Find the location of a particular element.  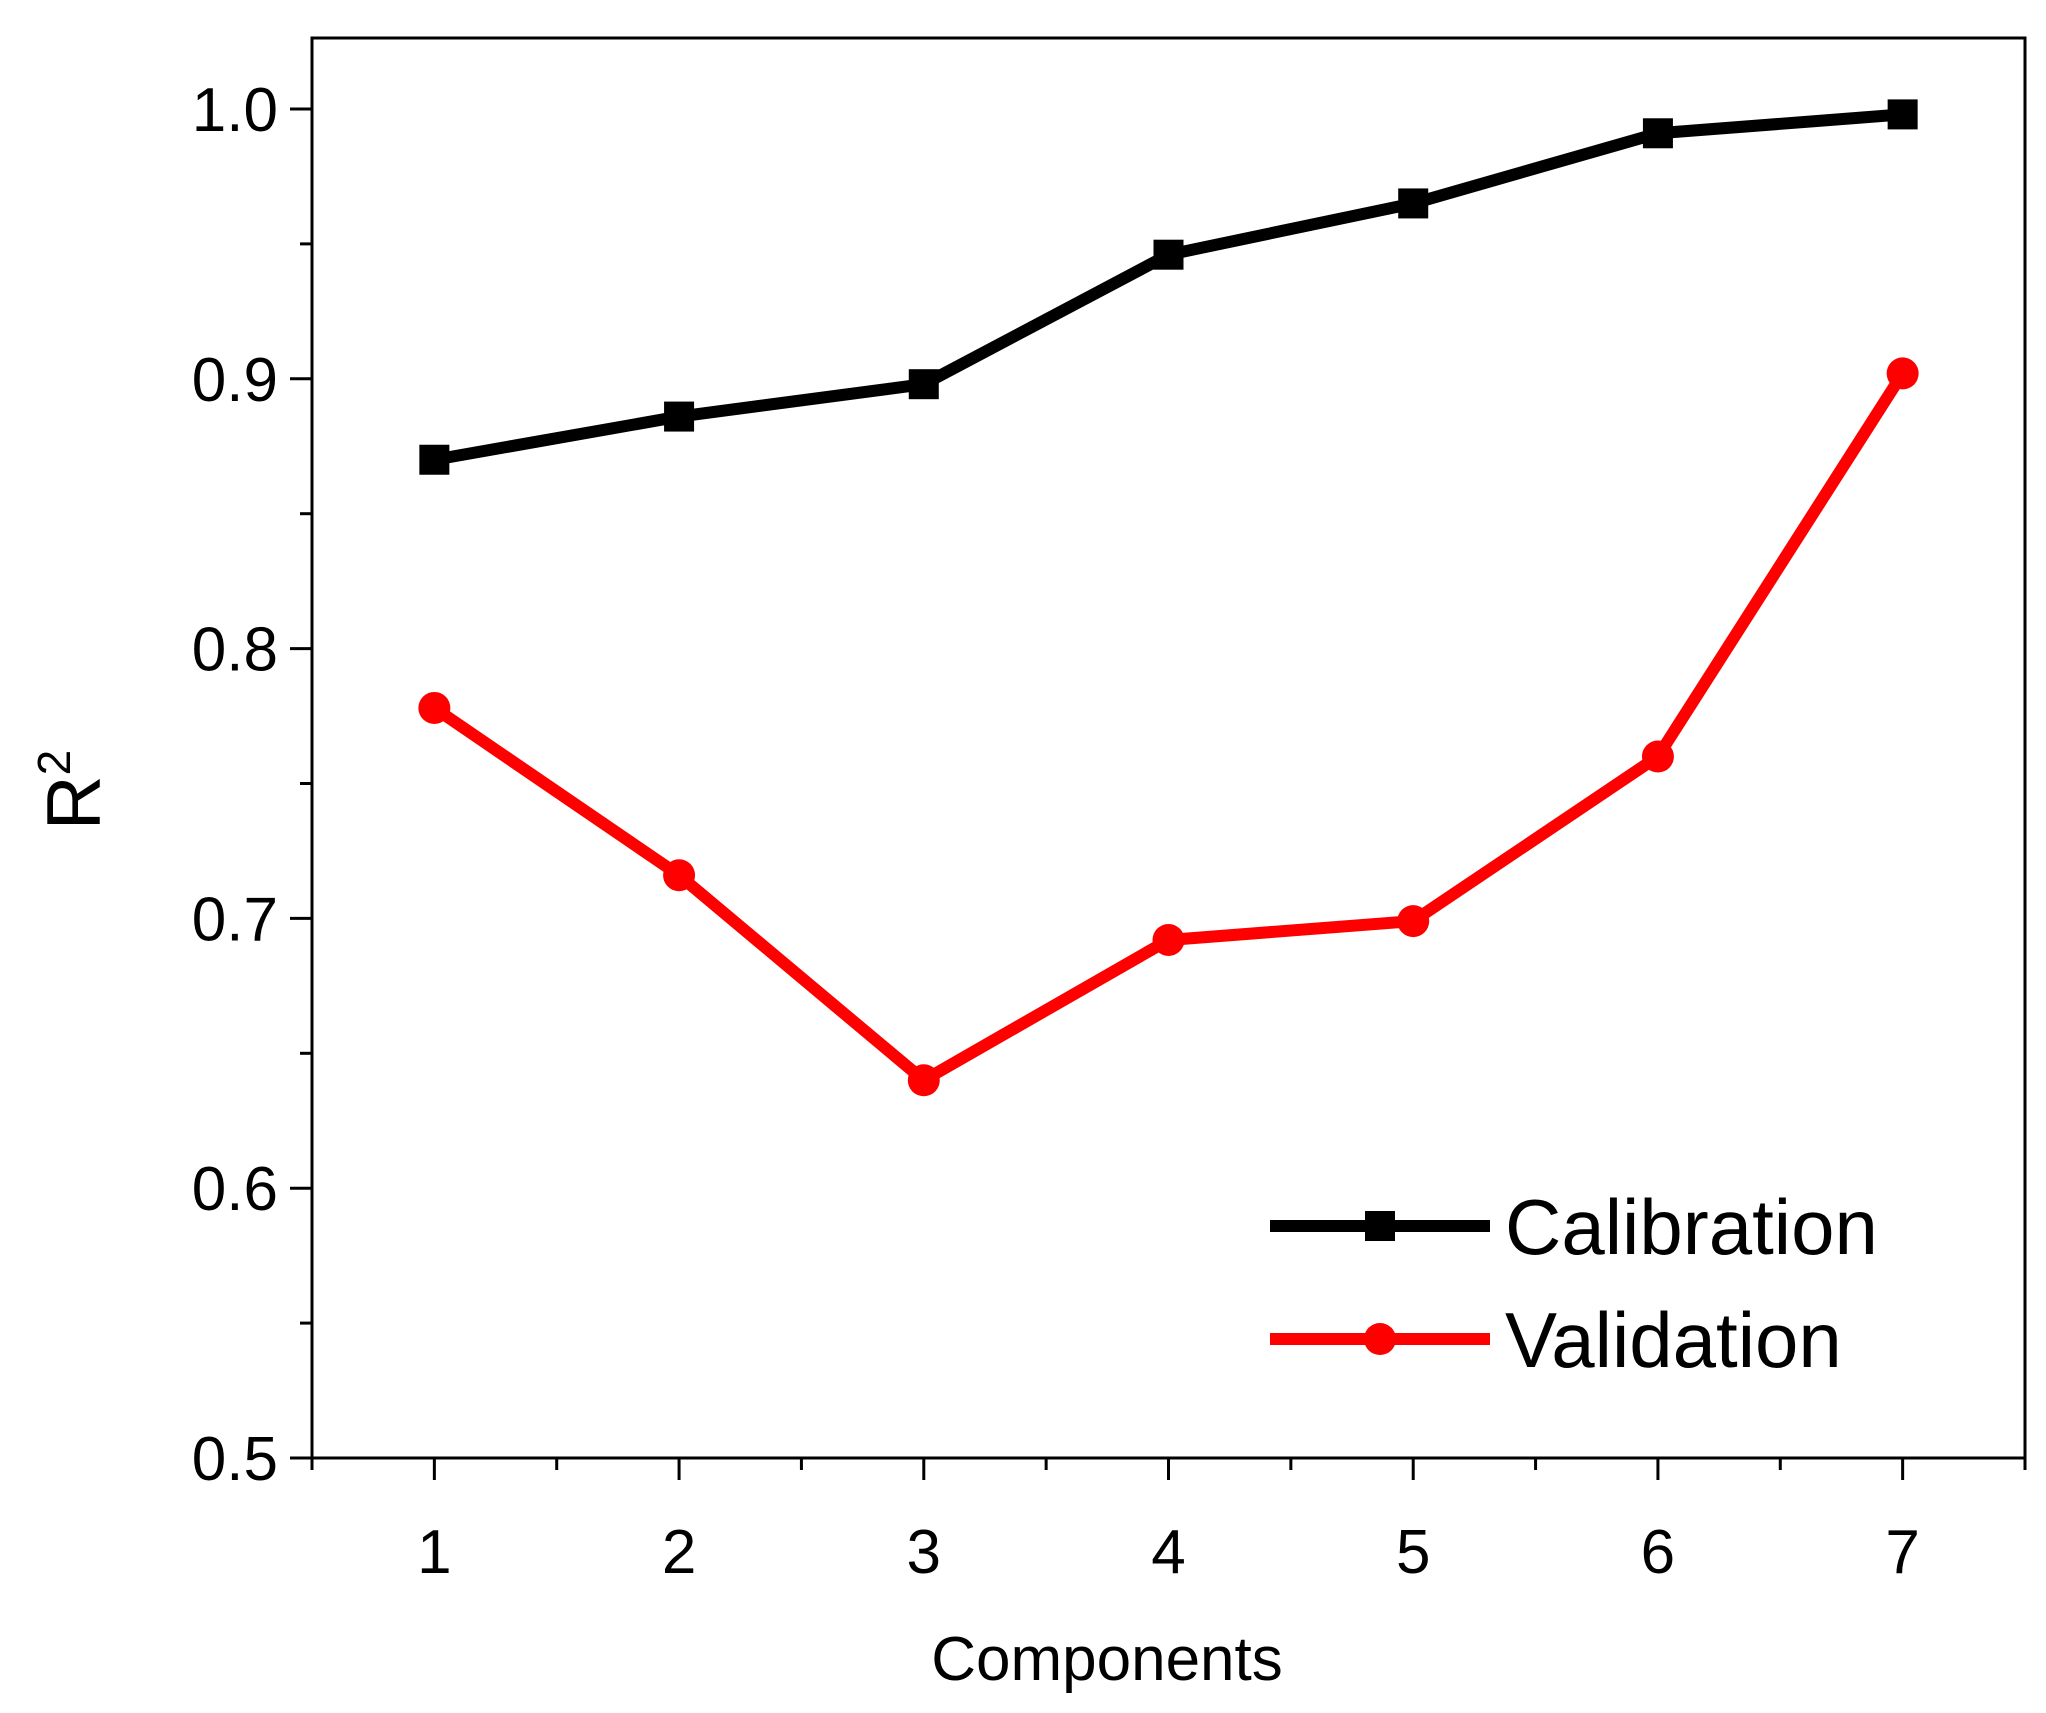

x-axis-ticks: 1 2 3 4 5 6 7 is located at coordinates (1168, 1522).